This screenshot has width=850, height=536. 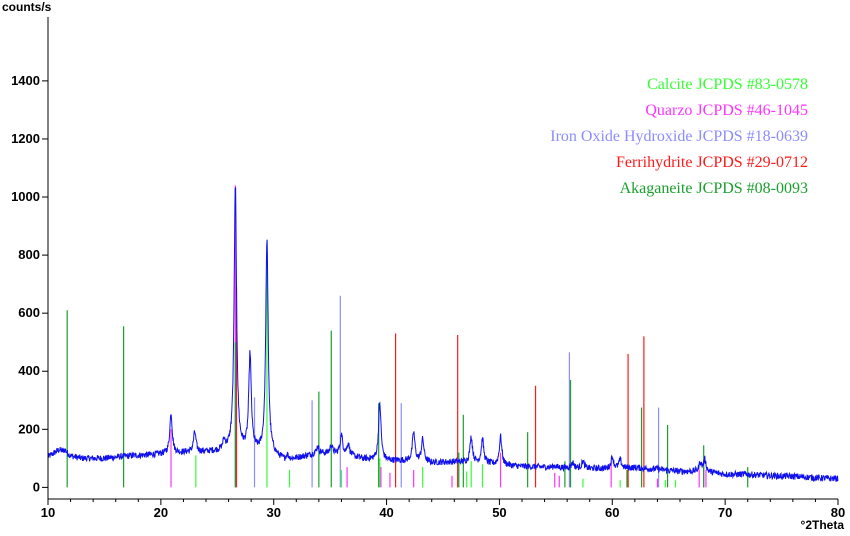 What do you see at coordinates (161, 512) in the screenshot?
I see `x-tick-label: 20` at bounding box center [161, 512].